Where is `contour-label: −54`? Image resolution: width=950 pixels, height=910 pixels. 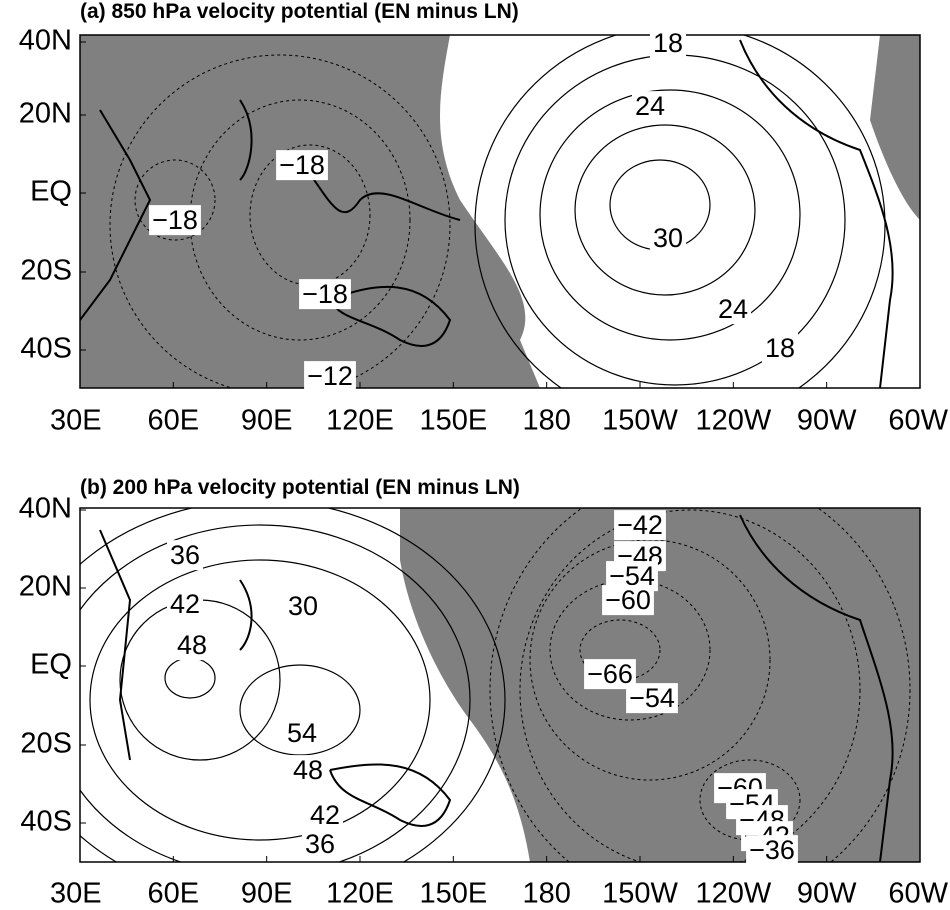 contour-label: −54 is located at coordinates (652, 698).